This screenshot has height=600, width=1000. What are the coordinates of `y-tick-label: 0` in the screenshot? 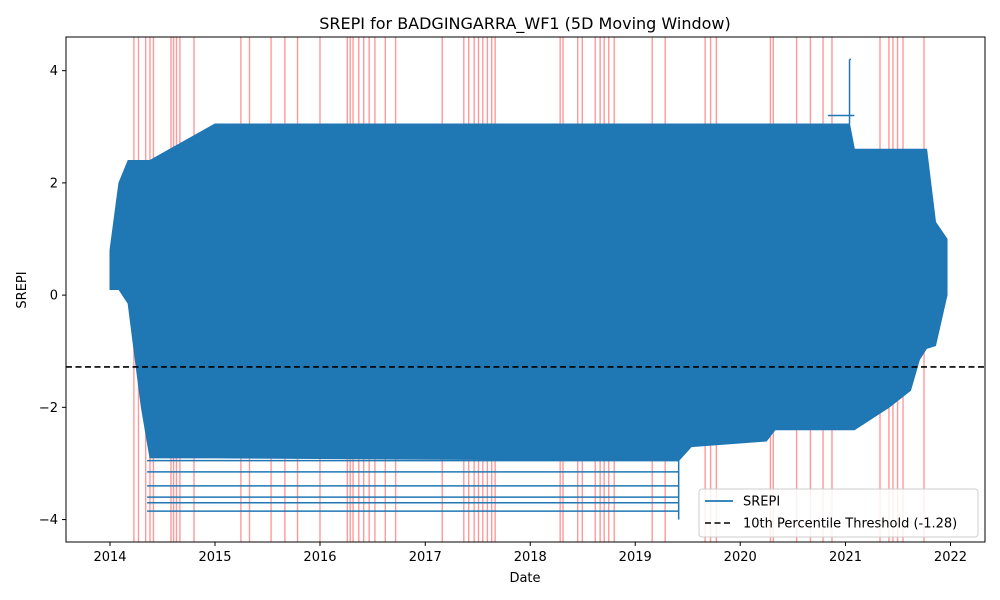 It's located at (54, 296).